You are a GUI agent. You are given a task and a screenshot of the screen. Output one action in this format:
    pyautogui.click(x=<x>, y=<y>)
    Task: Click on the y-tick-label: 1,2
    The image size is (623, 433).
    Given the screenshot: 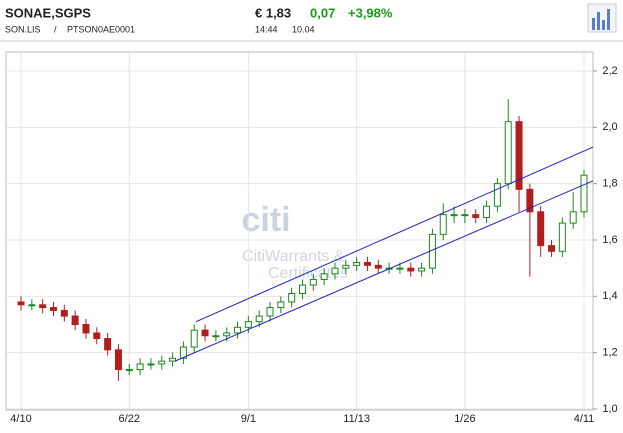 What is the action you would take?
    pyautogui.click(x=609, y=353)
    